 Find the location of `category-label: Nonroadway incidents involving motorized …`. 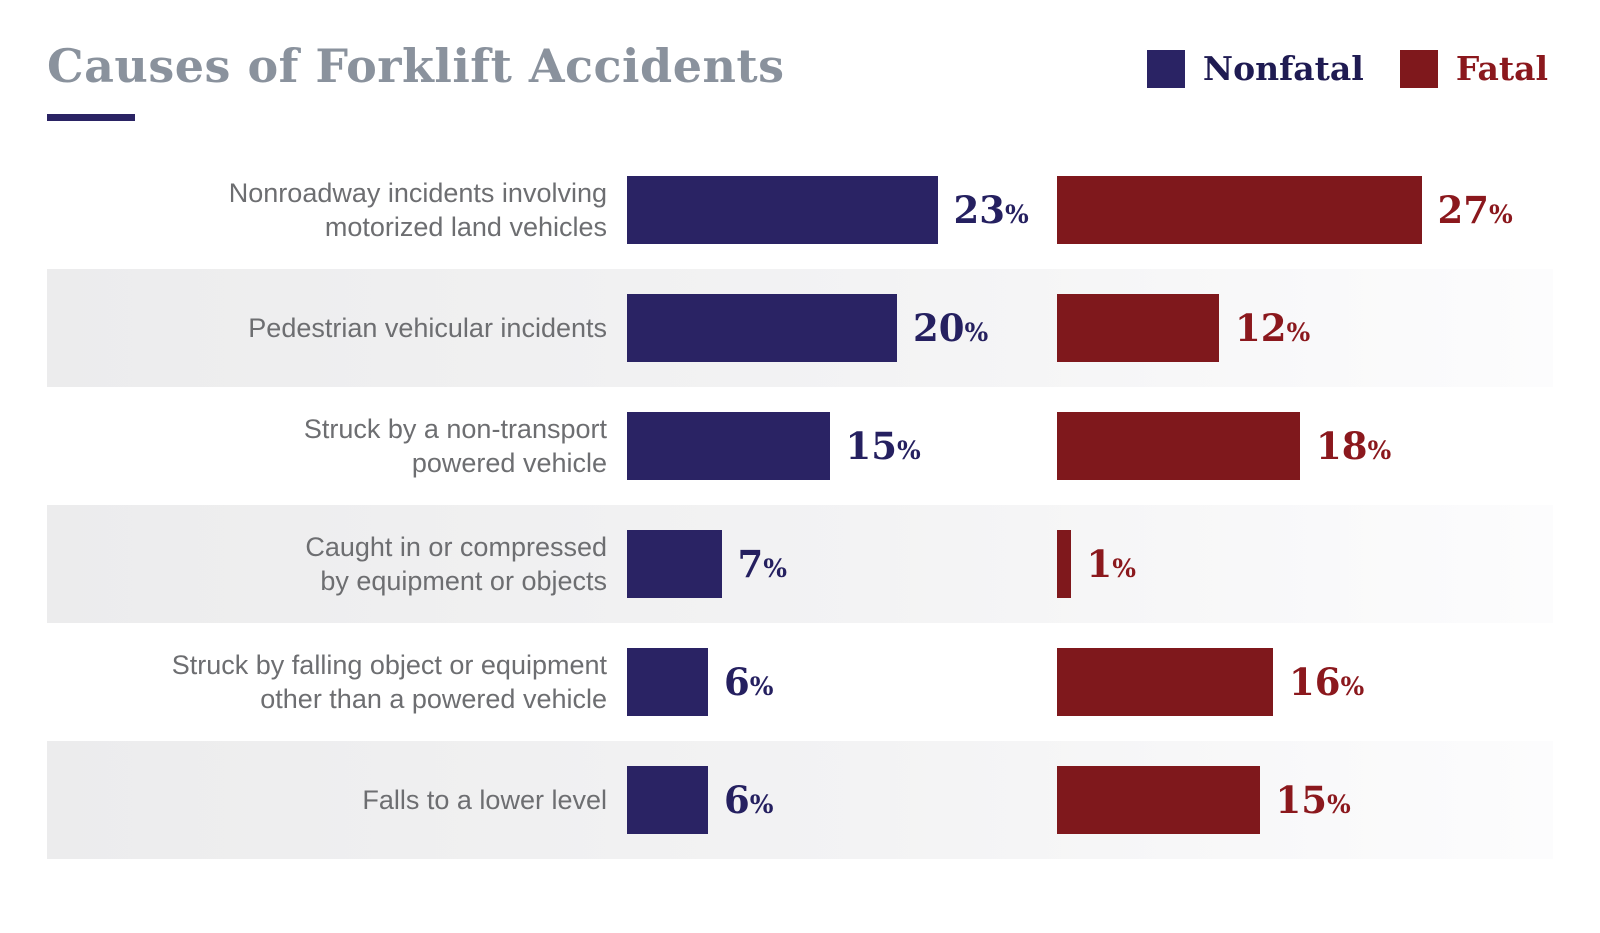

category-label: Nonroadway incidents involving motorized … is located at coordinates (327, 210).